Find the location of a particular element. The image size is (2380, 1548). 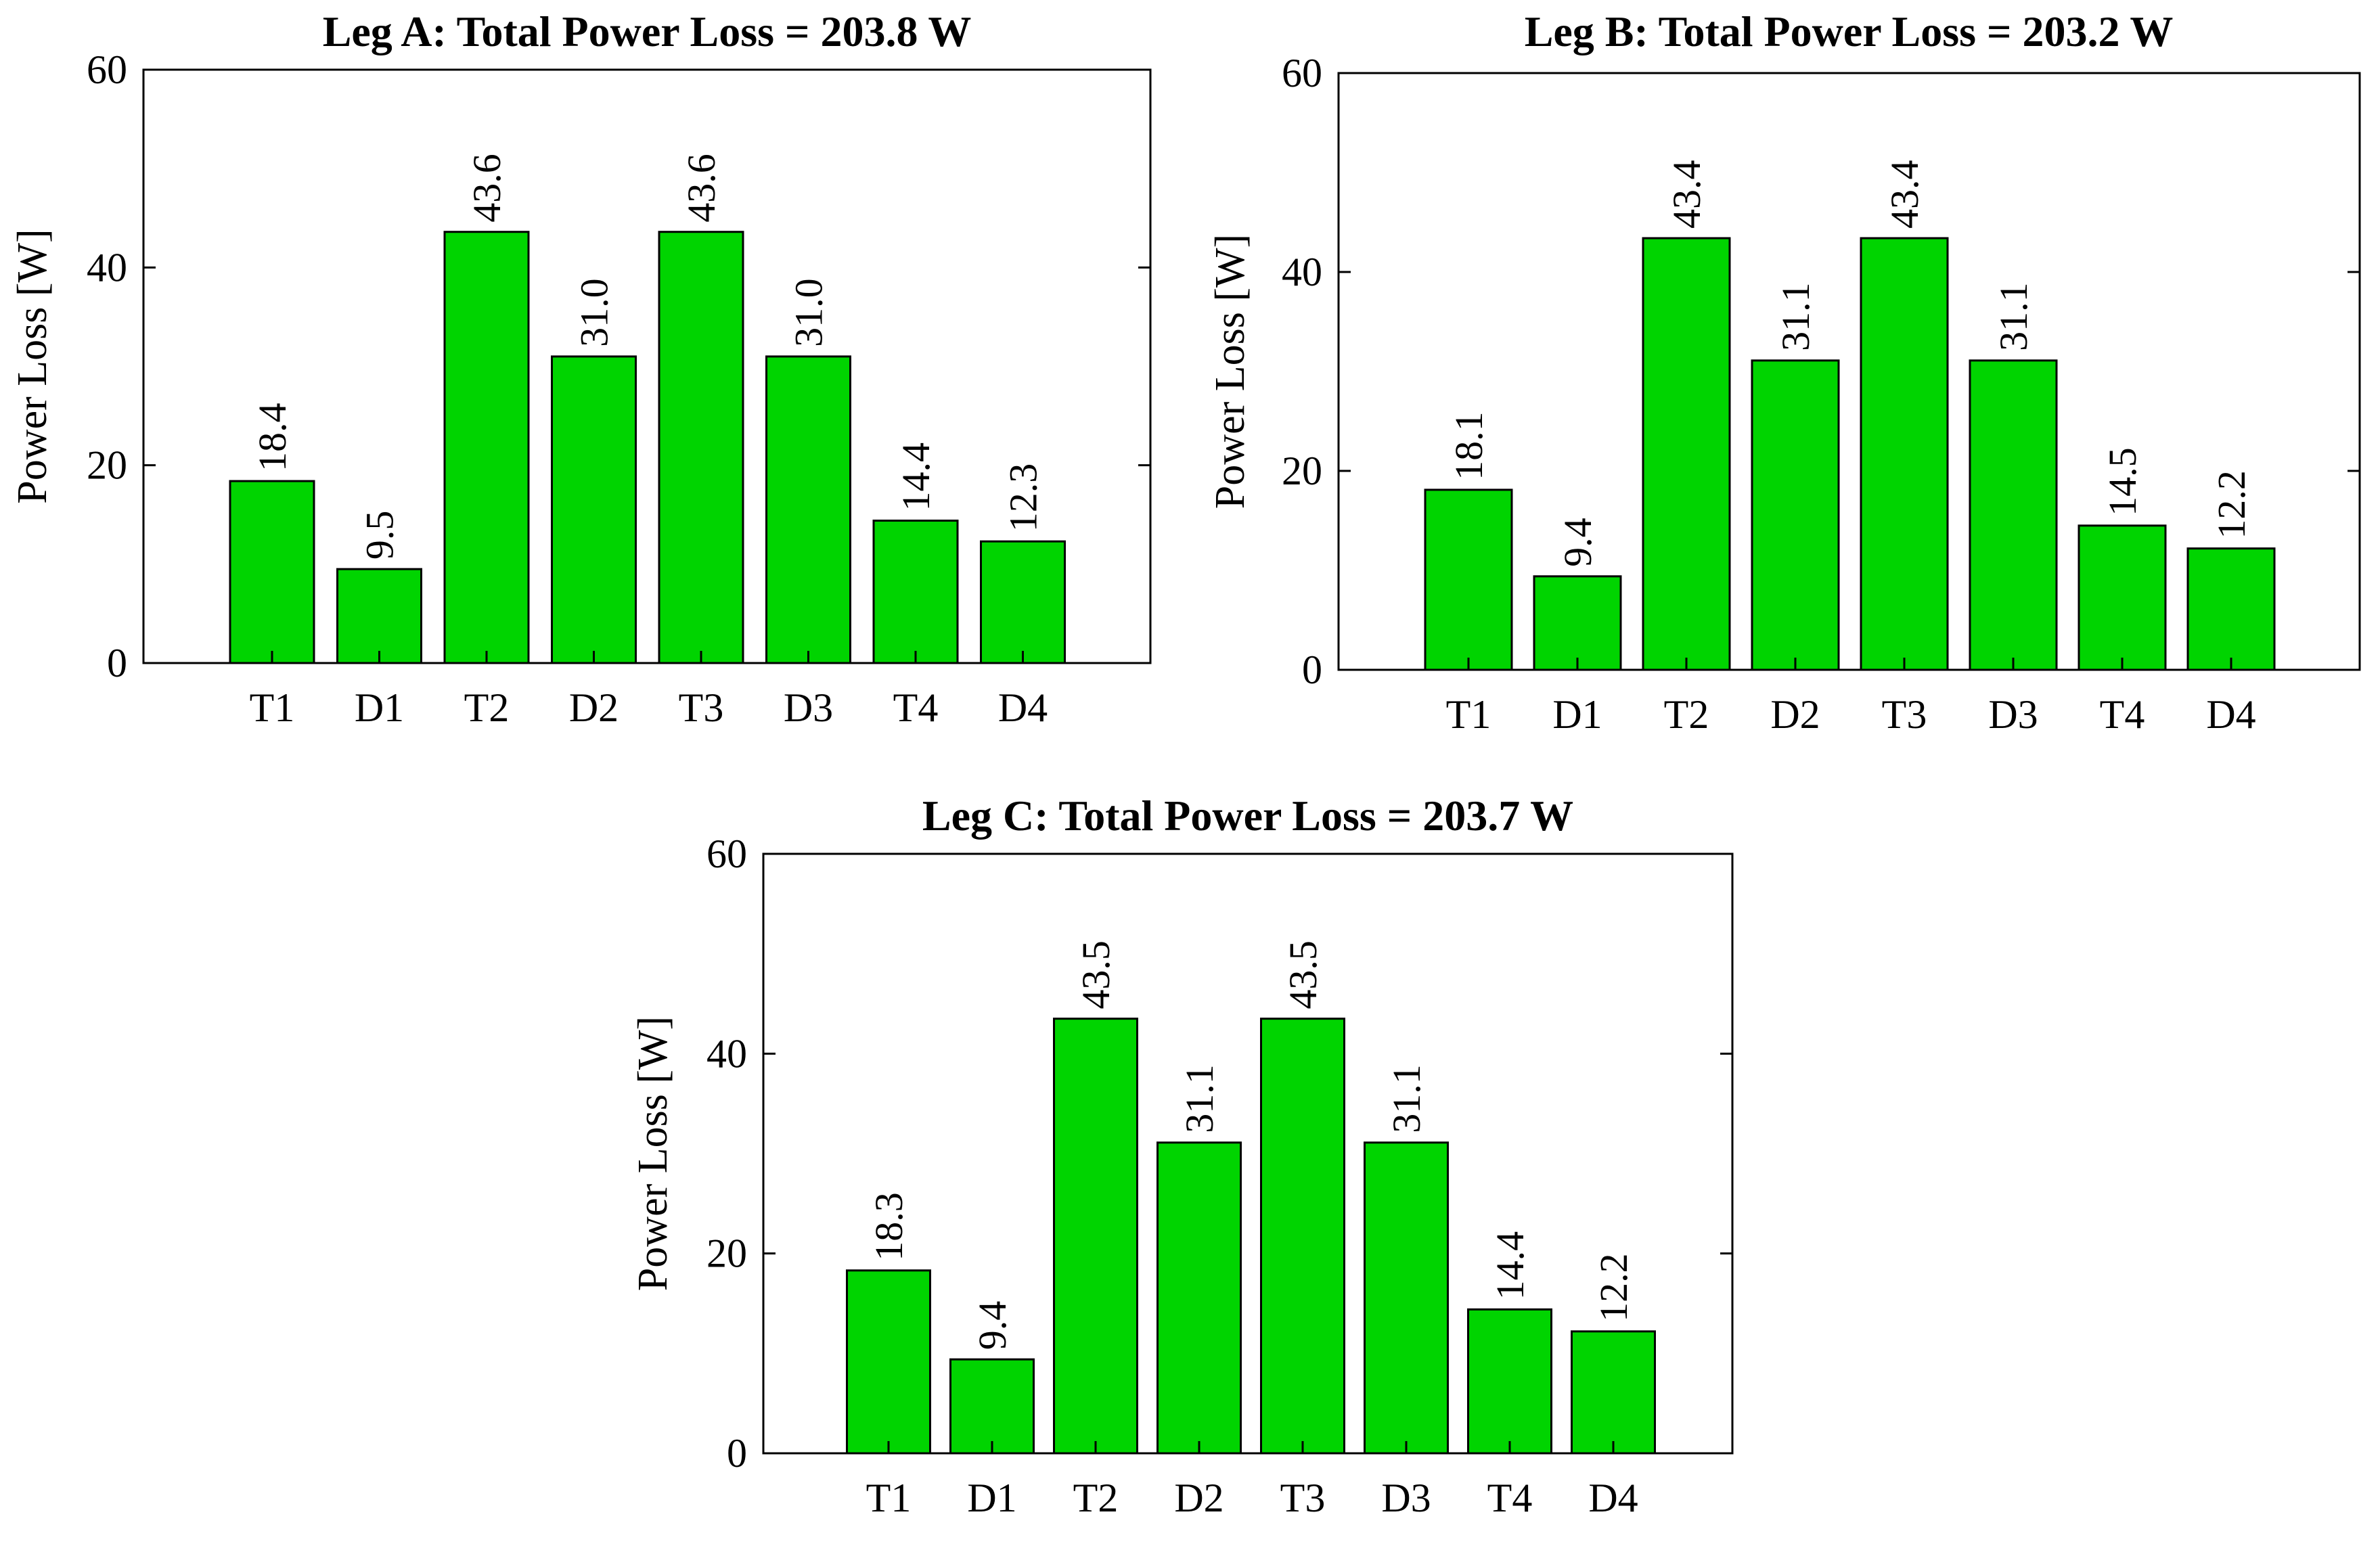

data-label-t2: 43.5 is located at coordinates (1096, 975).